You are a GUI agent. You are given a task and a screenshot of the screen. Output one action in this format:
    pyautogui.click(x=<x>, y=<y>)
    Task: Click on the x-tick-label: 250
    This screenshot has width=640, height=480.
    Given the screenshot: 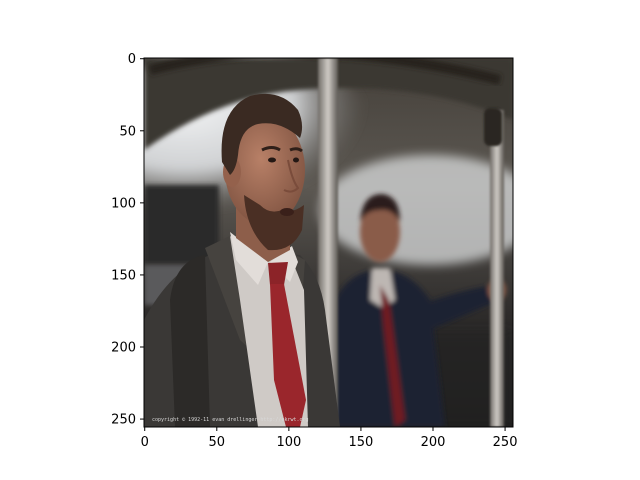 What is the action you would take?
    pyautogui.click(x=505, y=442)
    